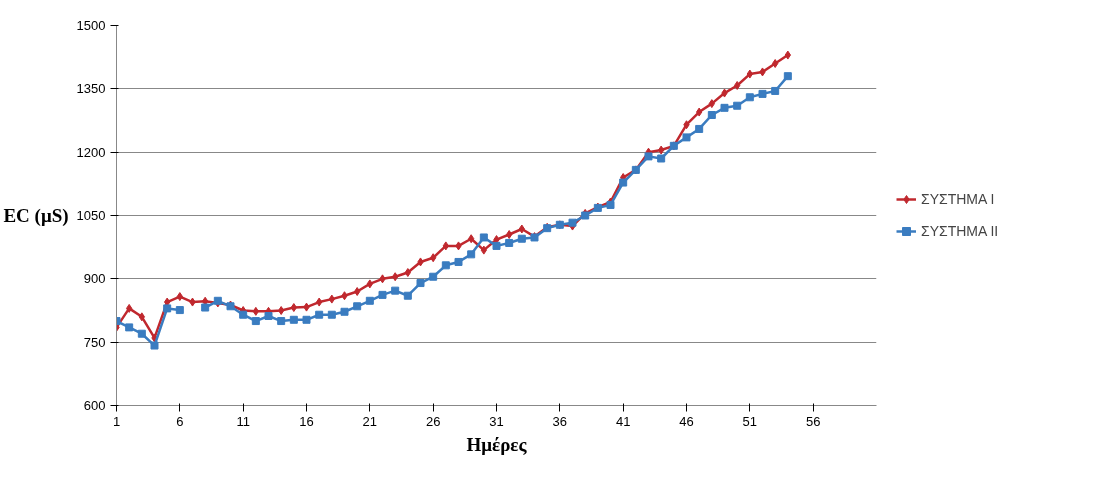 This screenshot has width=1113, height=504. What do you see at coordinates (94, 405) in the screenshot?
I see `y-tick-label: 600` at bounding box center [94, 405].